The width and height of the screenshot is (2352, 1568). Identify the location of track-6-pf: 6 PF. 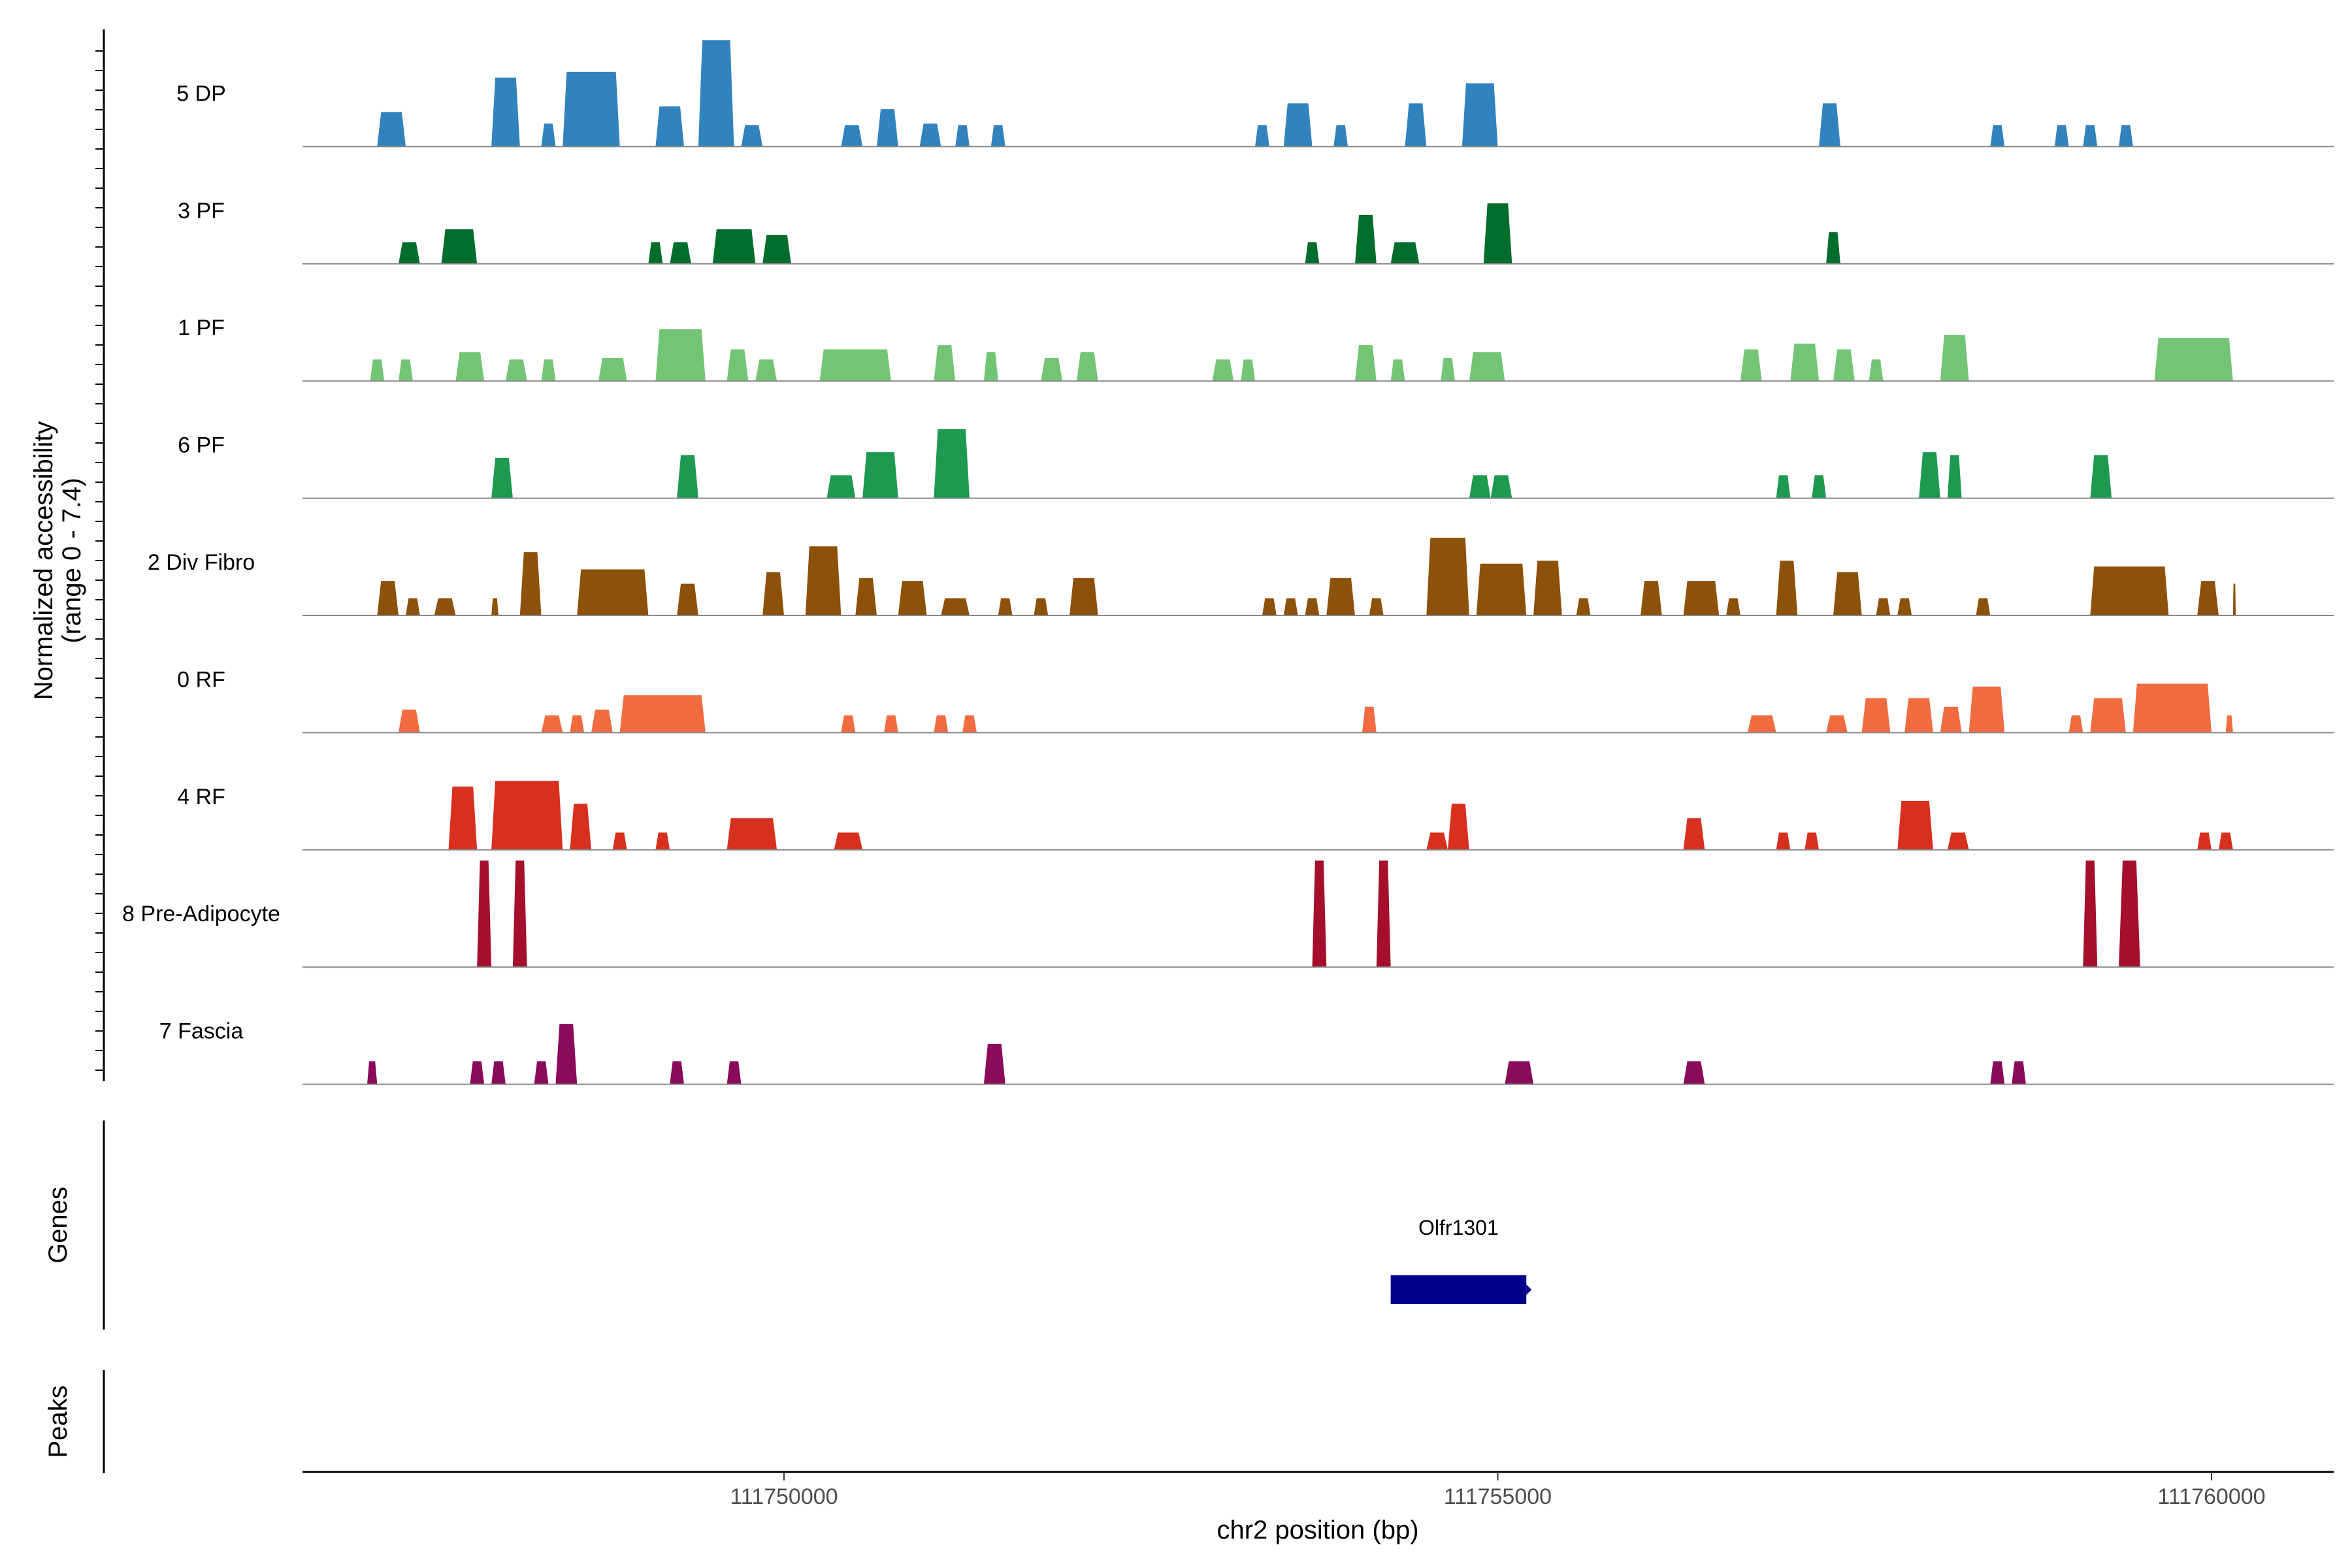
(1256, 464).